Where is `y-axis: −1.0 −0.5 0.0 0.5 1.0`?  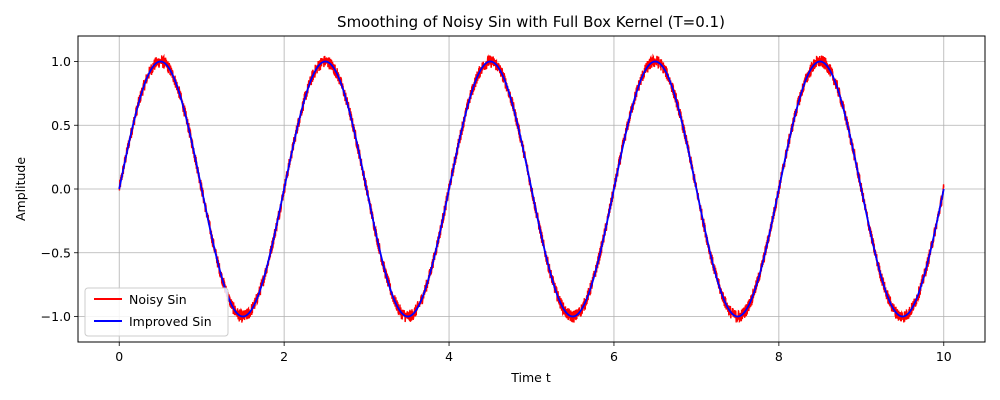
y-axis: −1.0 −0.5 0.0 0.5 1.0 is located at coordinates (59, 189).